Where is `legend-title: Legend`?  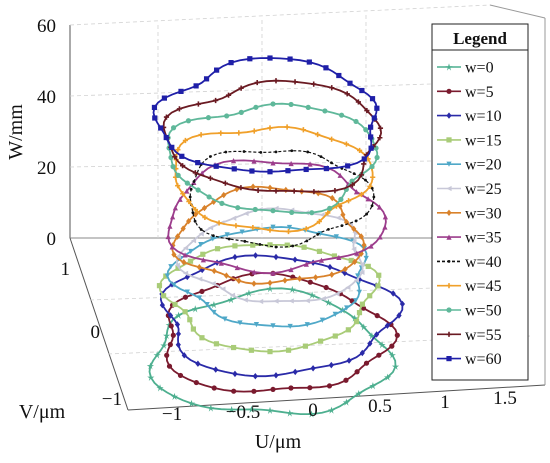 legend-title: Legend is located at coordinates (480, 38).